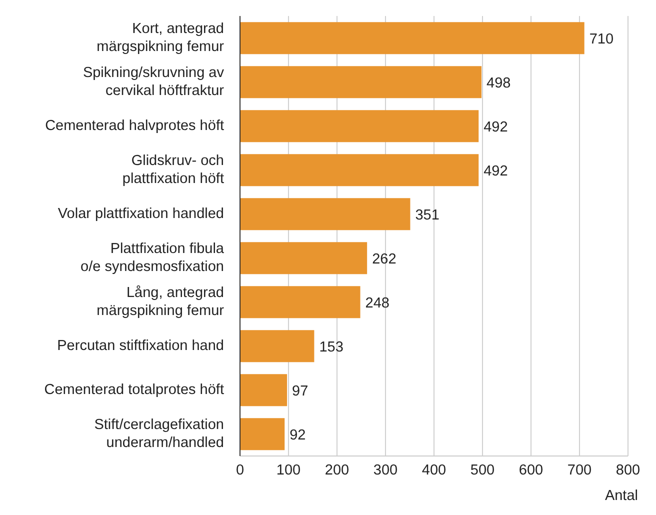  I want to click on x-tick-label: 100, so click(288, 470).